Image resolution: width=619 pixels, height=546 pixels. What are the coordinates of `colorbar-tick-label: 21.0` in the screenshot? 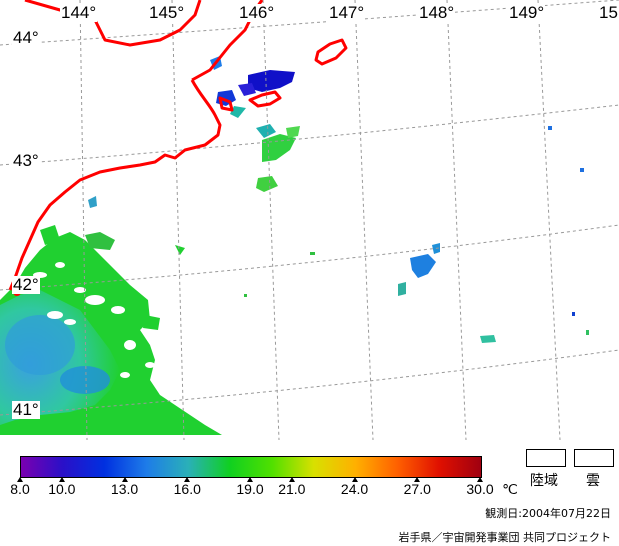 It's located at (292, 489).